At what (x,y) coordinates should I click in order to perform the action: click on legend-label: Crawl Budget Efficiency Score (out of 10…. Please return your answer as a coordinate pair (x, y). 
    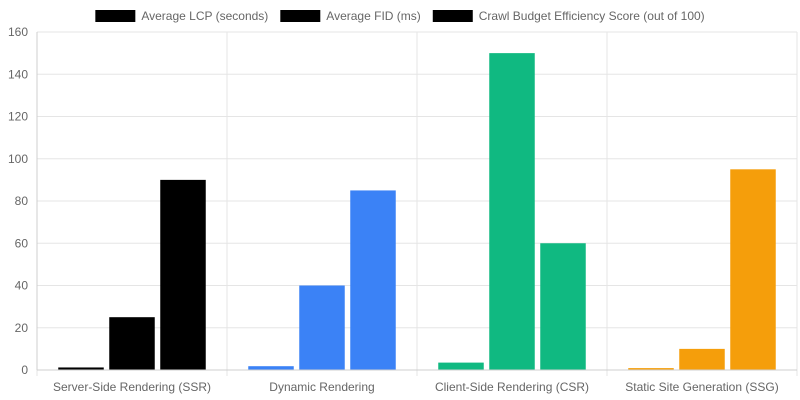
    Looking at the image, I should click on (592, 16).